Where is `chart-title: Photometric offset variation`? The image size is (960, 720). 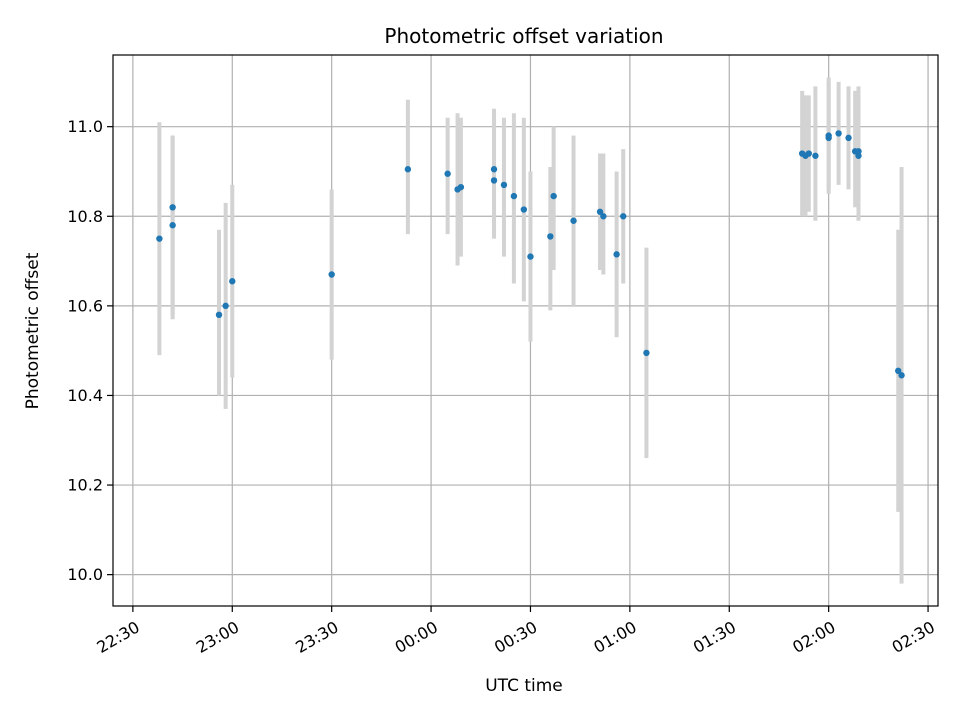
chart-title: Photometric offset variation is located at coordinates (523, 36).